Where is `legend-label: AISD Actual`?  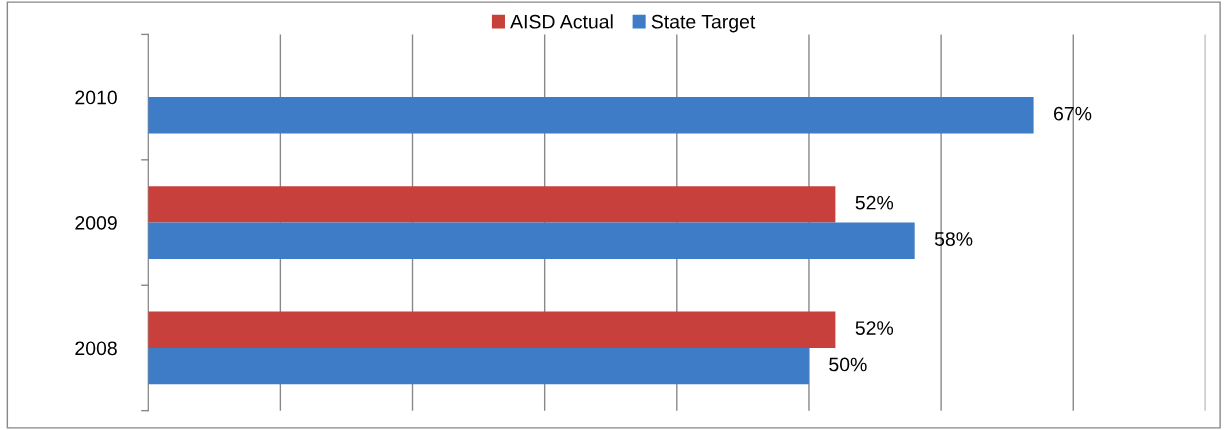
legend-label: AISD Actual is located at coordinates (561, 21).